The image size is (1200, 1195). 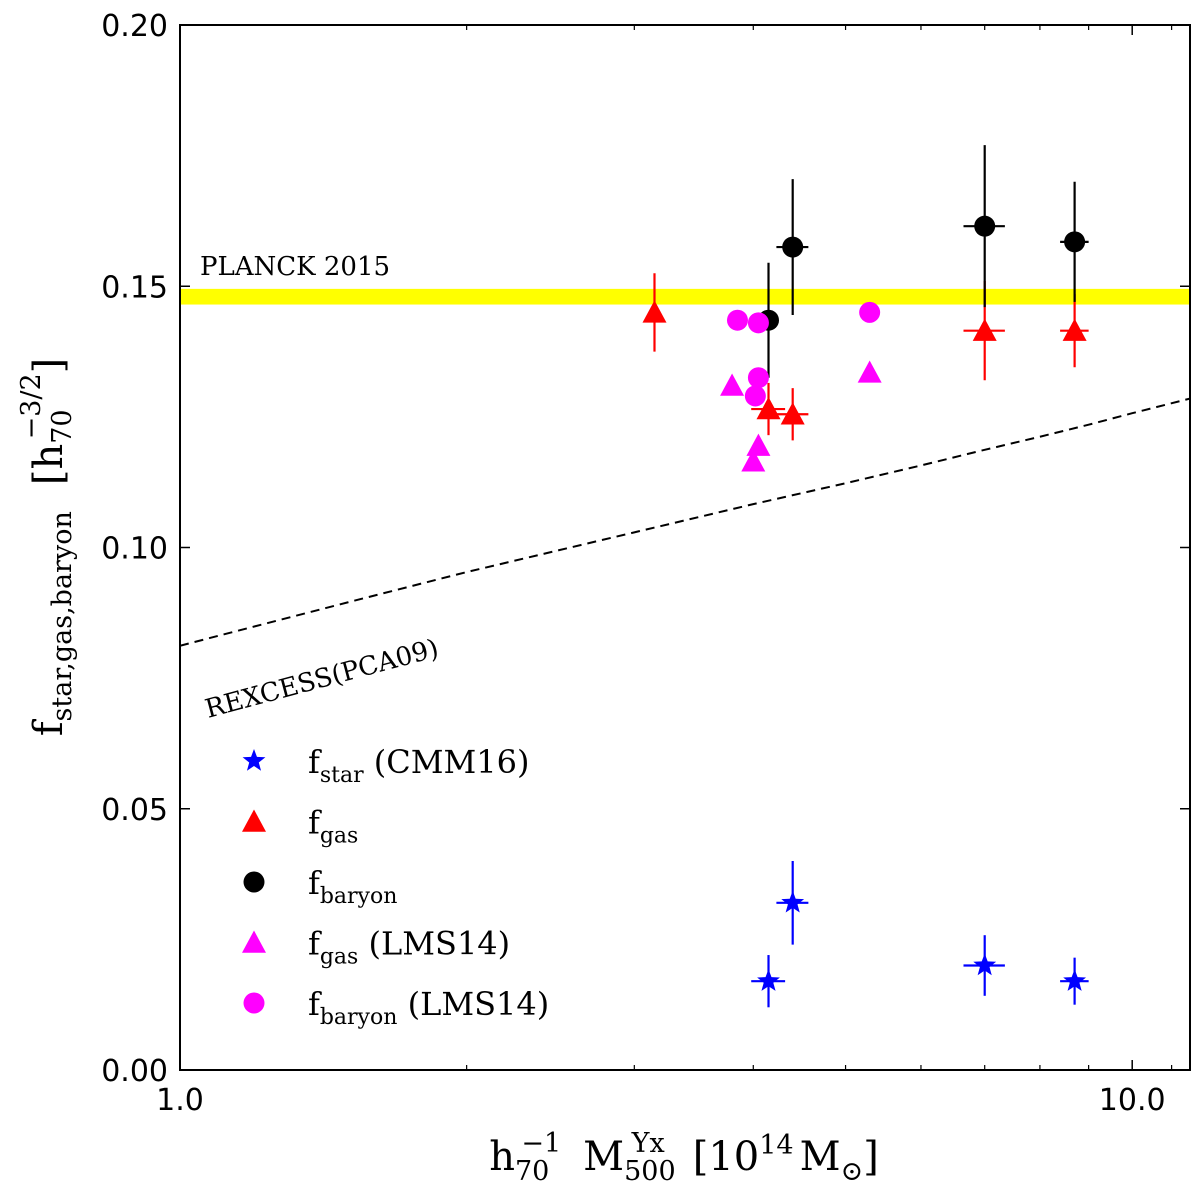 I want to click on legend-label: fgas, so click(x=333, y=826).